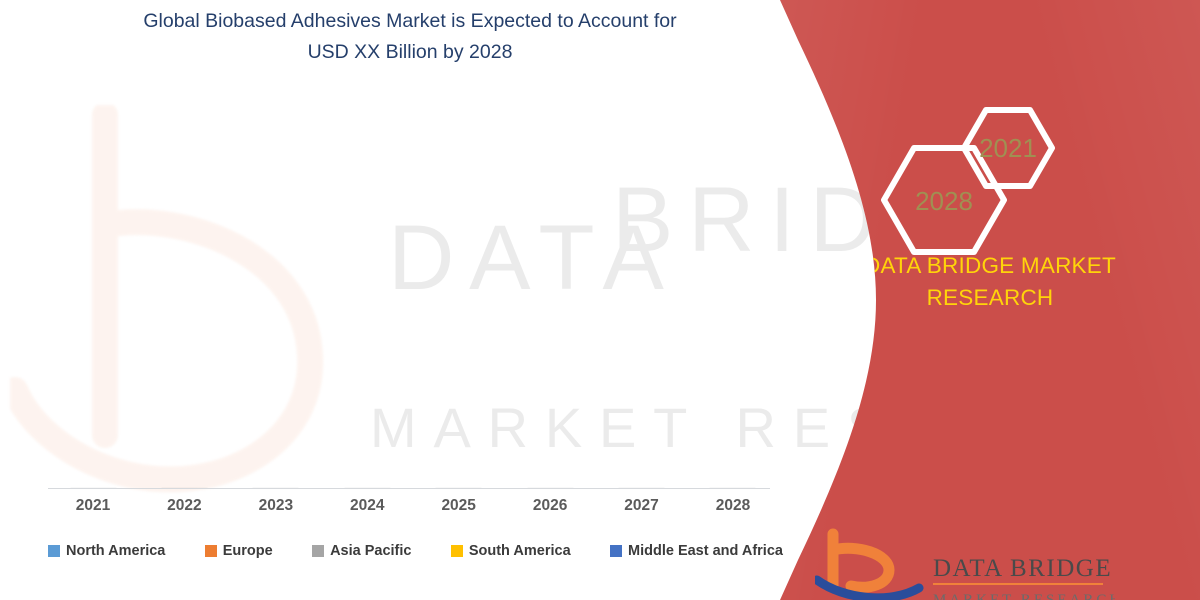 The image size is (1200, 600). What do you see at coordinates (367, 294) in the screenshot?
I see `bar-column-2024` at bounding box center [367, 294].